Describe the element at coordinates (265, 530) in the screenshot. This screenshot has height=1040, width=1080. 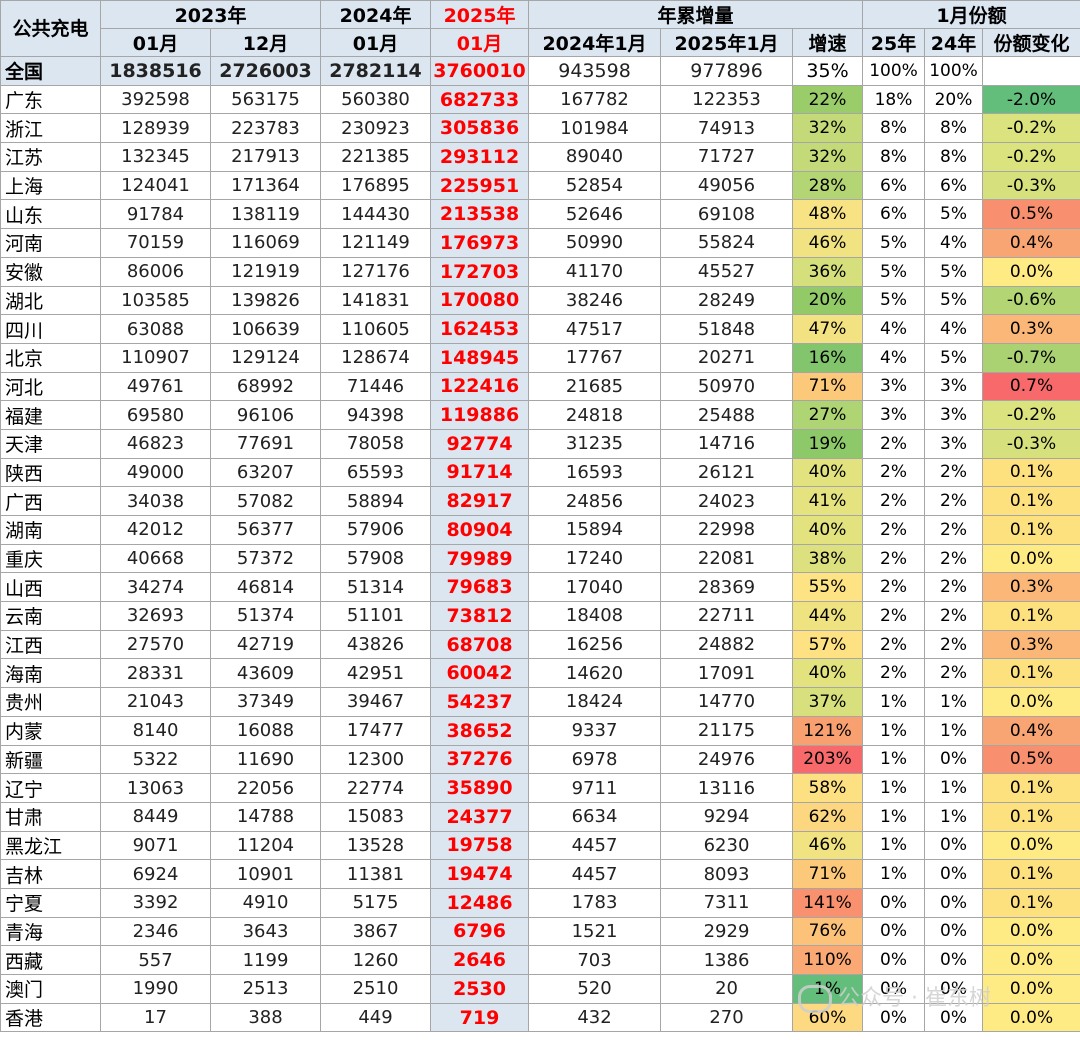
I see `value-2023-12: 56377` at that location.